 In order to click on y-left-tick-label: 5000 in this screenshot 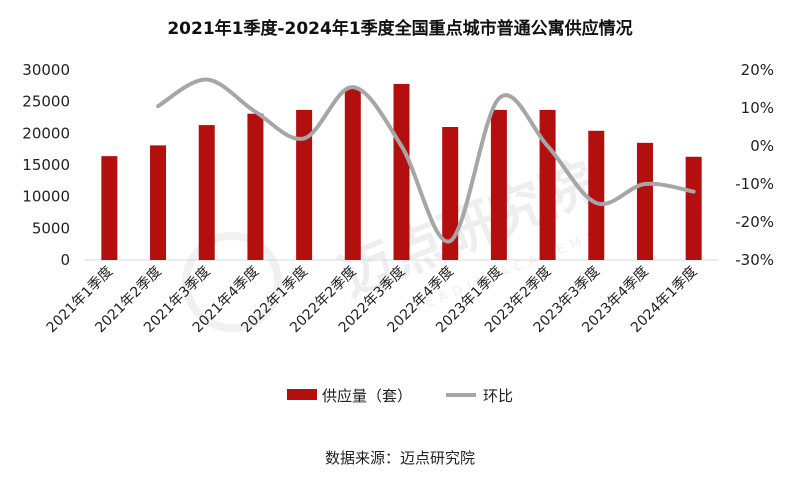, I will do `click(51, 228)`.